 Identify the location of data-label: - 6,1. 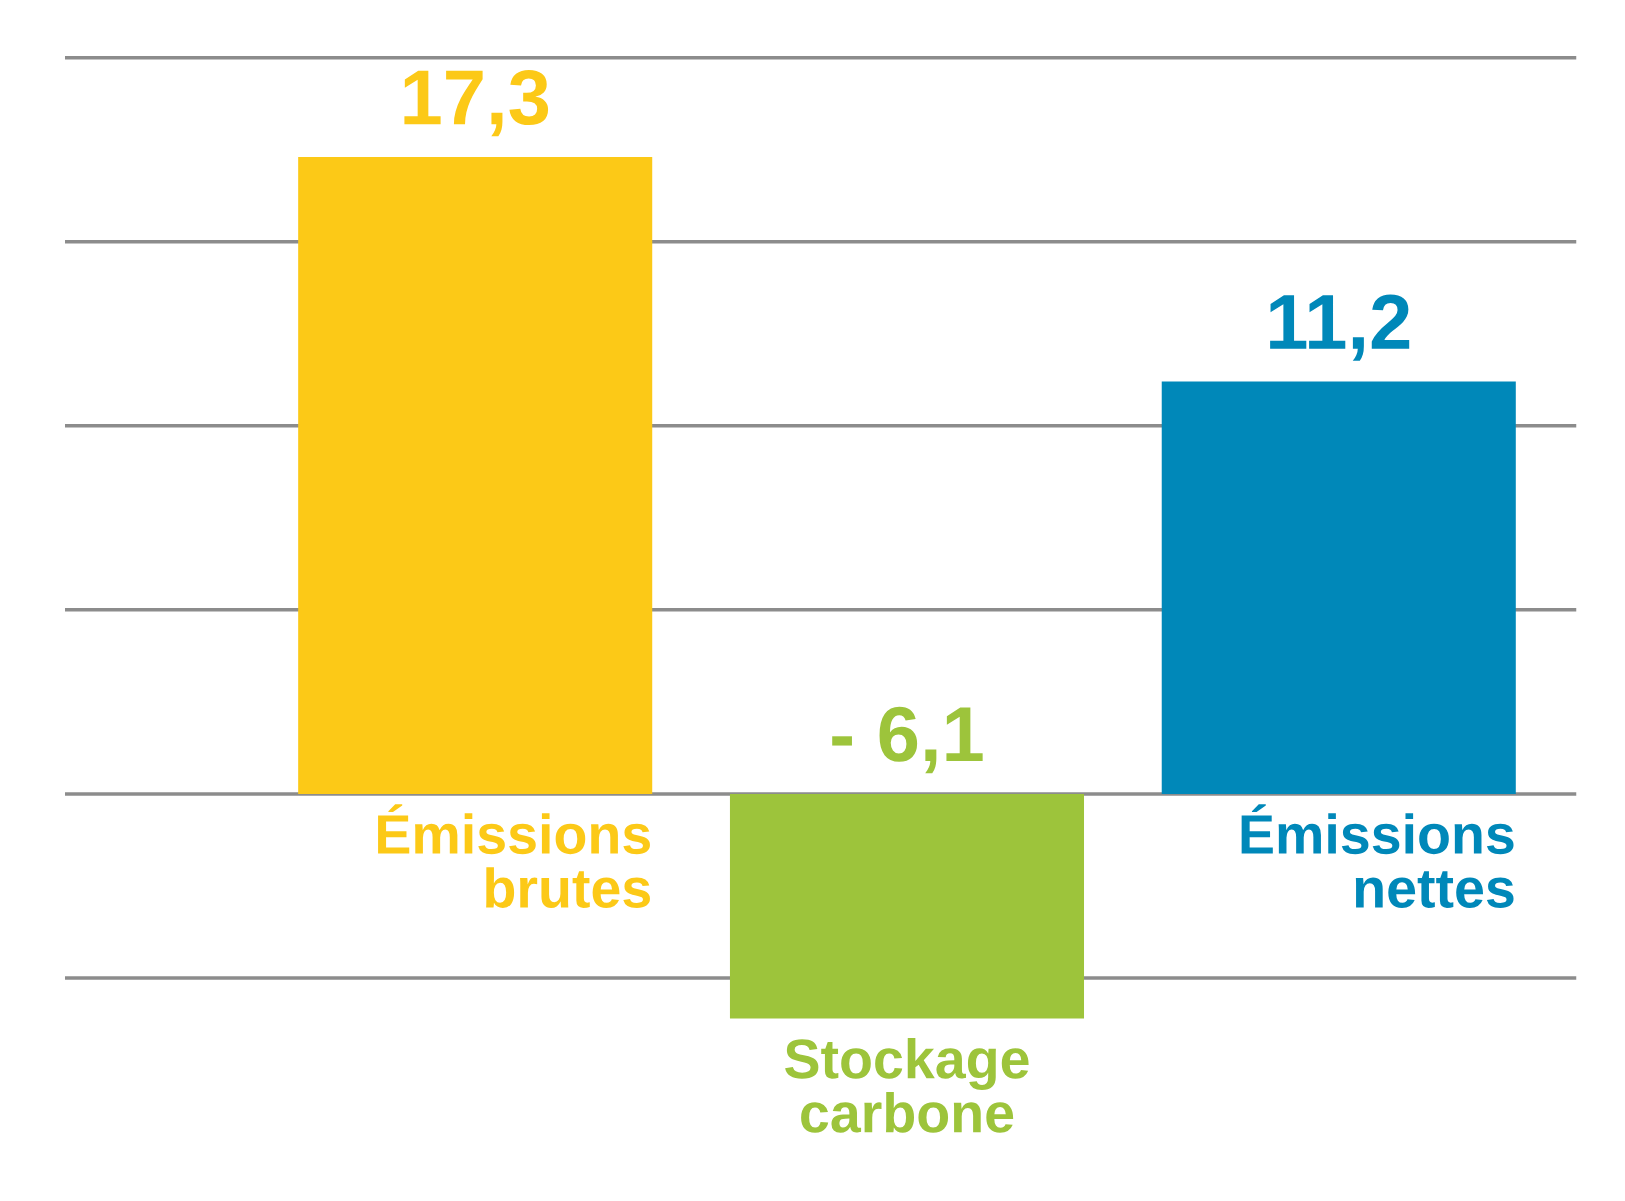
(907, 740).